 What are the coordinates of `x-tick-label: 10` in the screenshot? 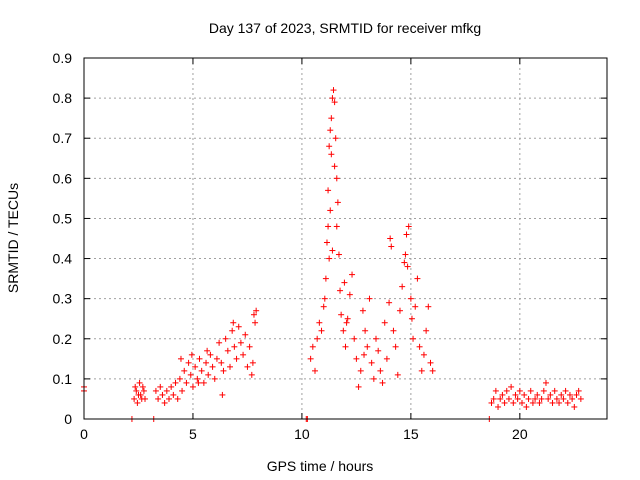 It's located at (302, 434).